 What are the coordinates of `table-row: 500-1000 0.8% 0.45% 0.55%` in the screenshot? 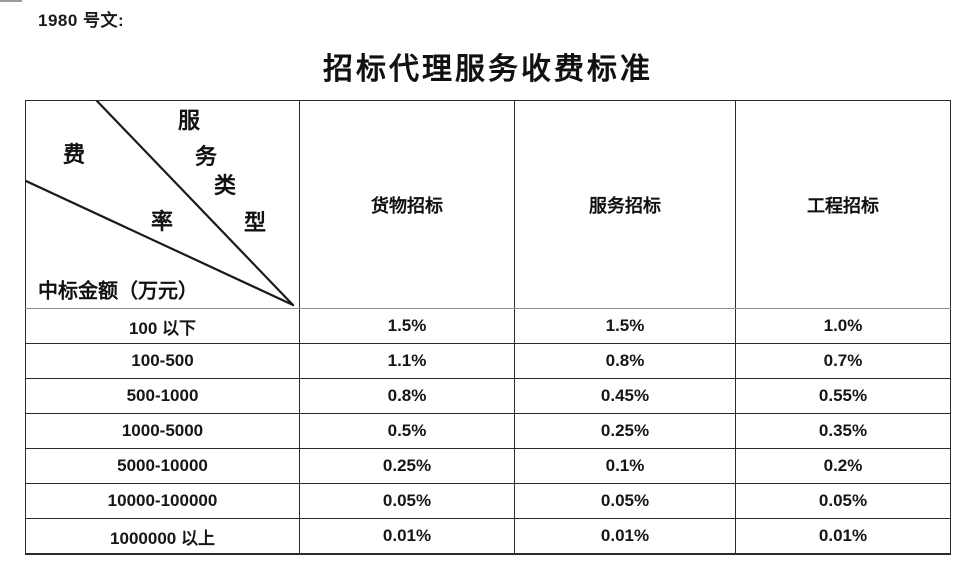 It's located at (488, 396).